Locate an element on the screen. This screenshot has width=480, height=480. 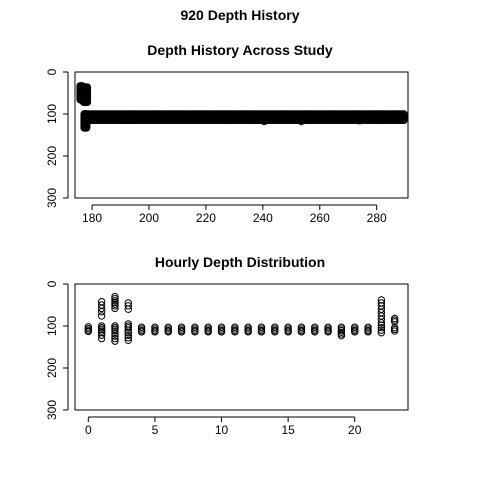
x-tick-label: 200 is located at coordinates (149, 218).